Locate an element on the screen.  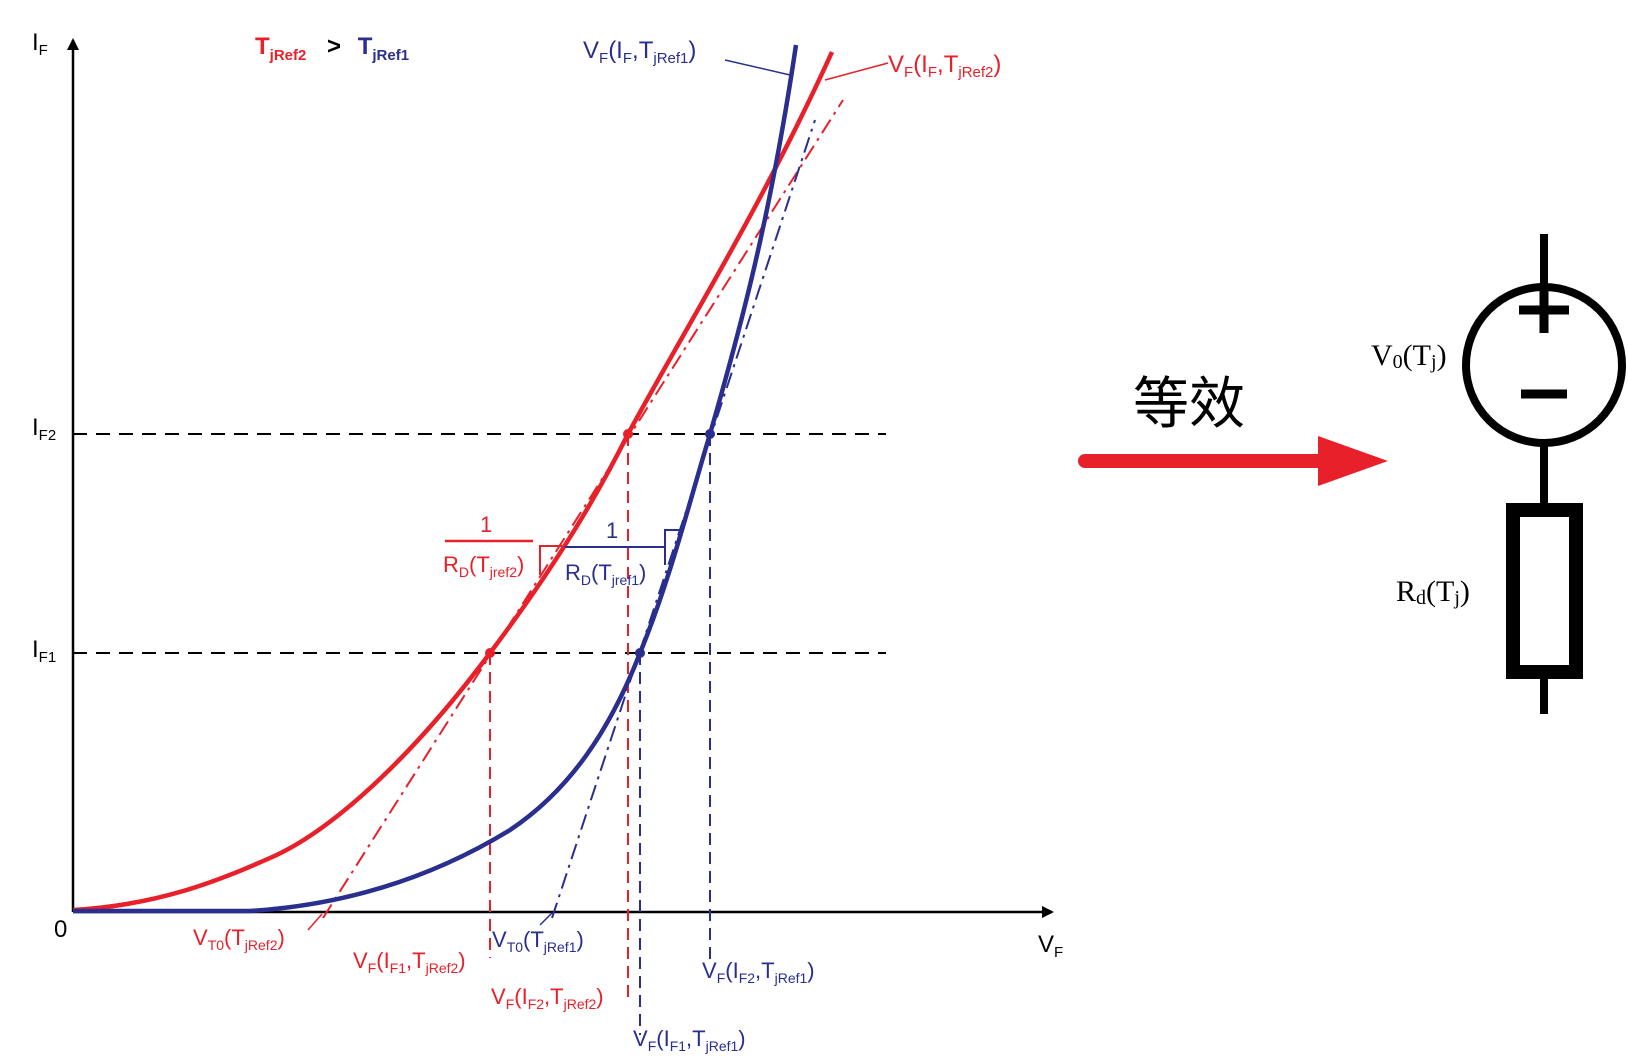
x-axis-label: VF is located at coordinates (1050, 946).